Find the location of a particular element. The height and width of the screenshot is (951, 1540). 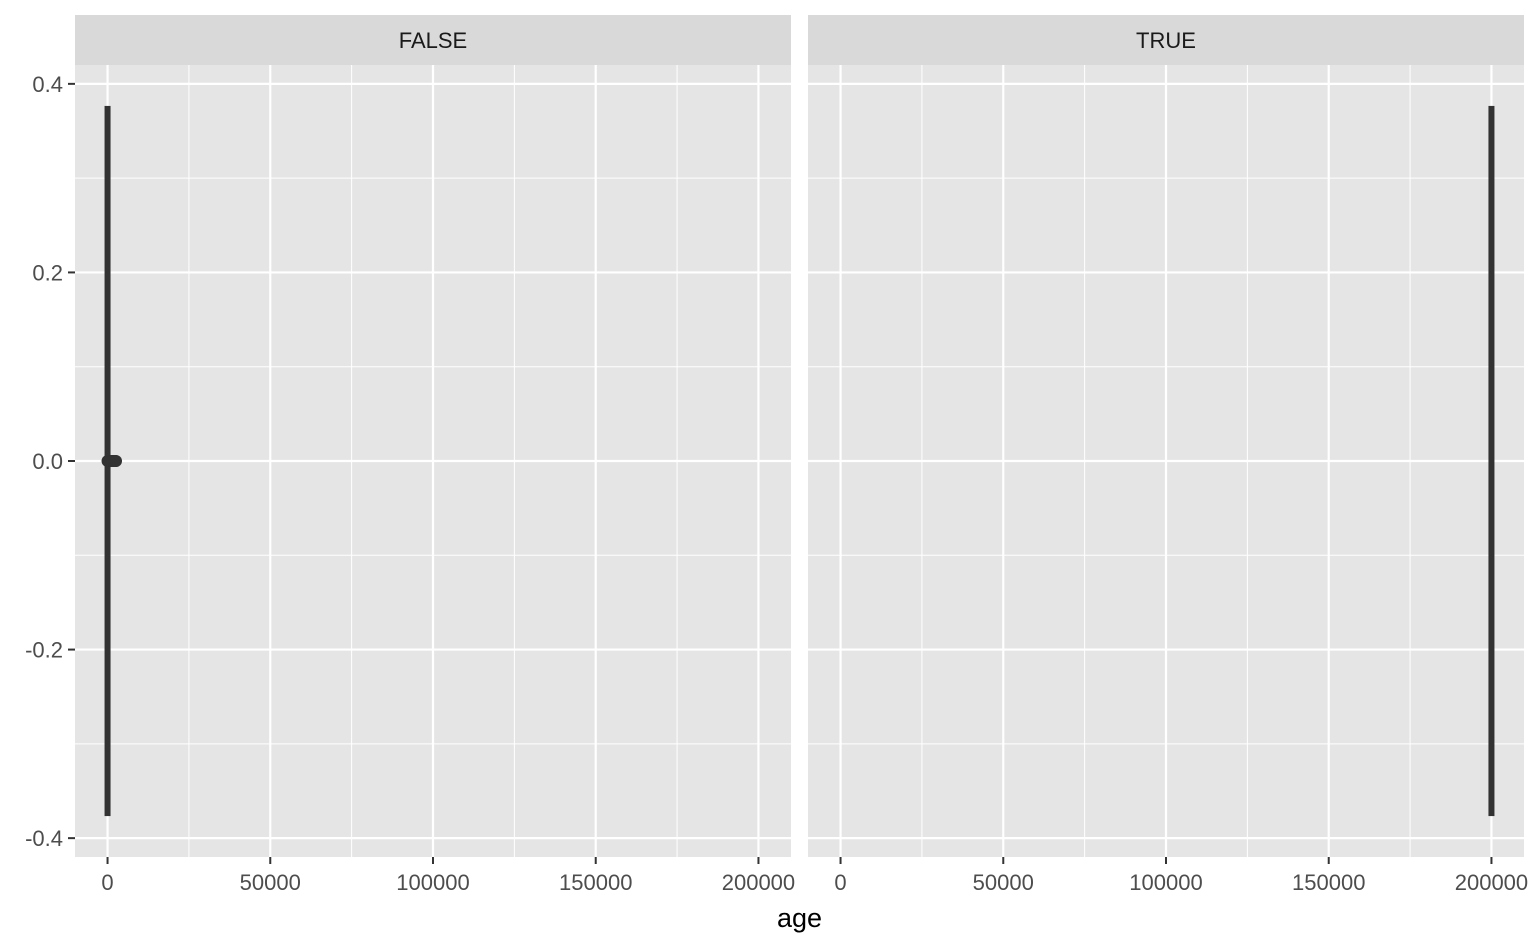

facet-strip-label: FALSE is located at coordinates (433, 40).